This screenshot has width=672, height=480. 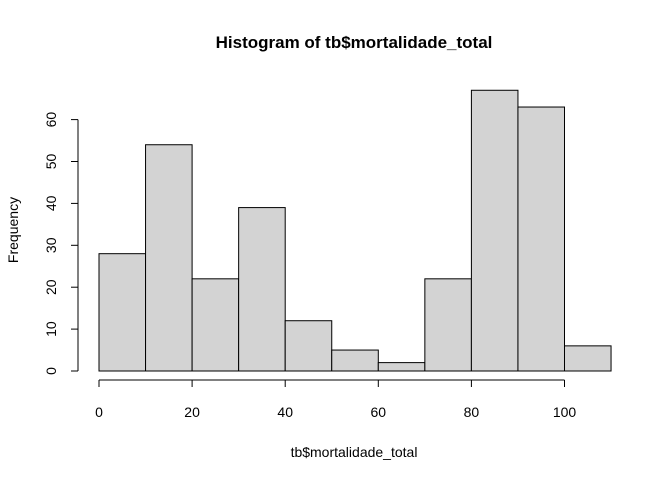 What do you see at coordinates (51, 329) in the screenshot?
I see `y-tick-label-10: 10` at bounding box center [51, 329].